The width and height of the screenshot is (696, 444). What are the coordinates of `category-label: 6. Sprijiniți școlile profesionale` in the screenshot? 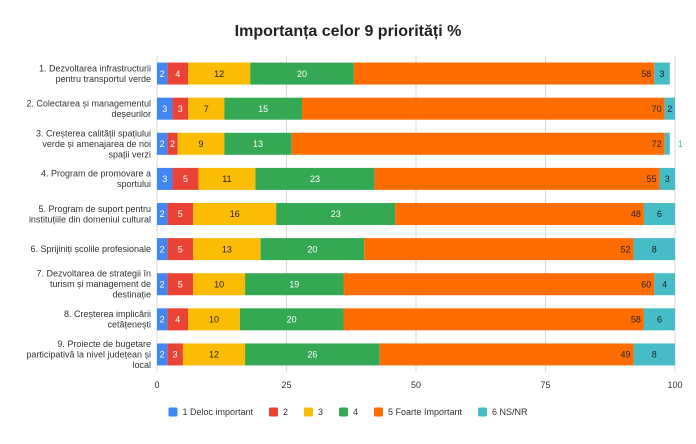 It's located at (90, 249).